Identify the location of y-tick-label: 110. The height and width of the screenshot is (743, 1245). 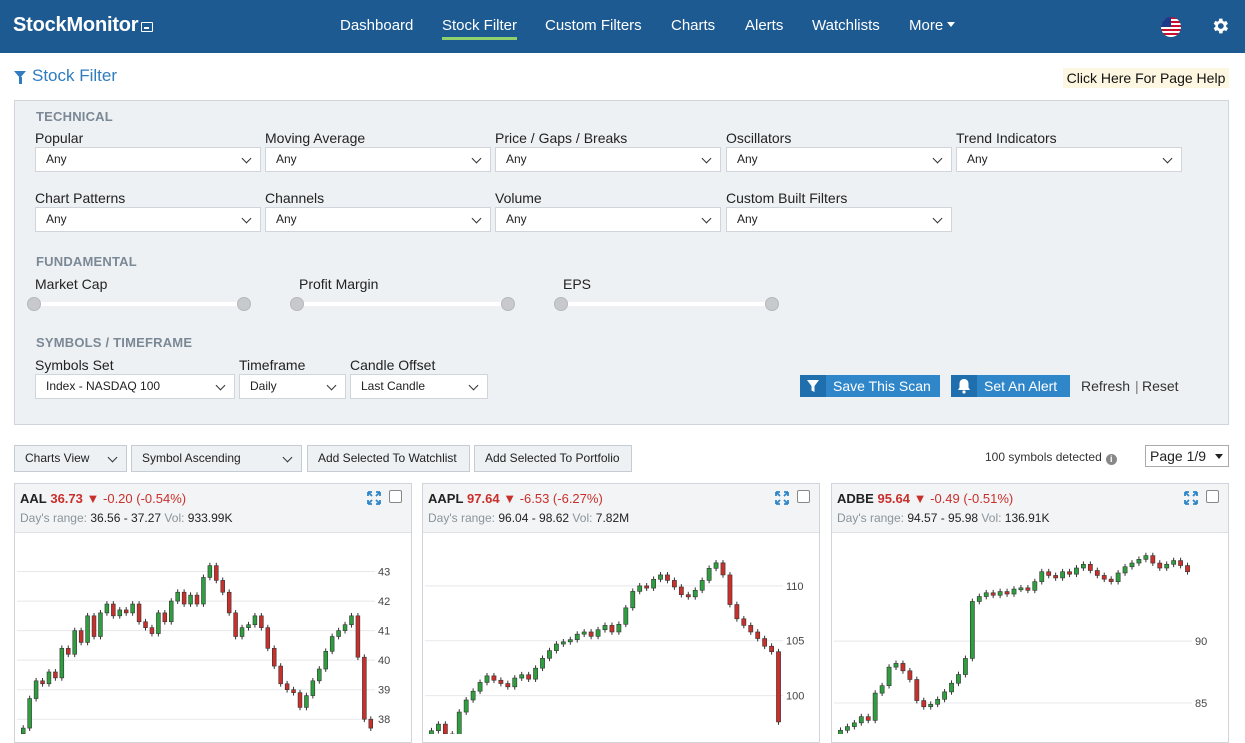
(795, 587).